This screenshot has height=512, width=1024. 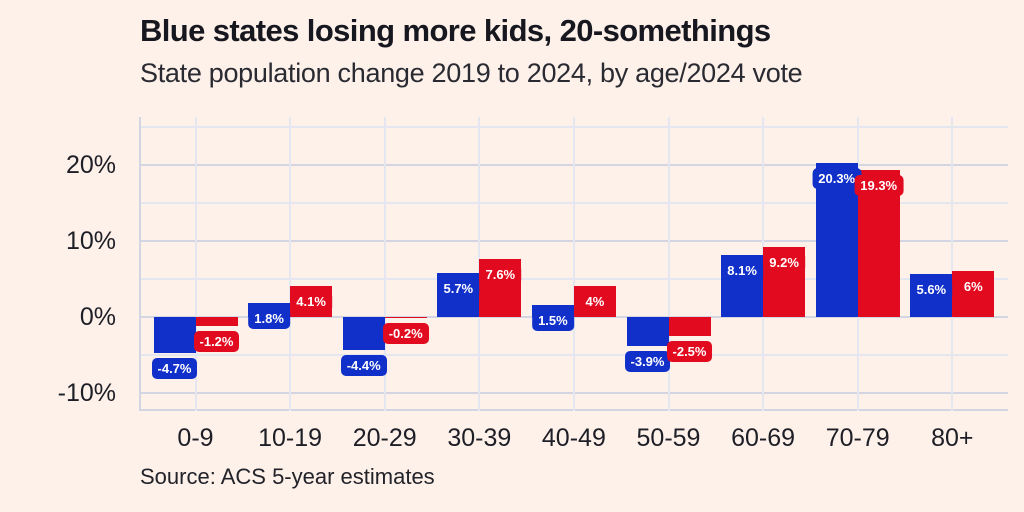 I want to click on y-tick-label: -10%, so click(x=86, y=392).